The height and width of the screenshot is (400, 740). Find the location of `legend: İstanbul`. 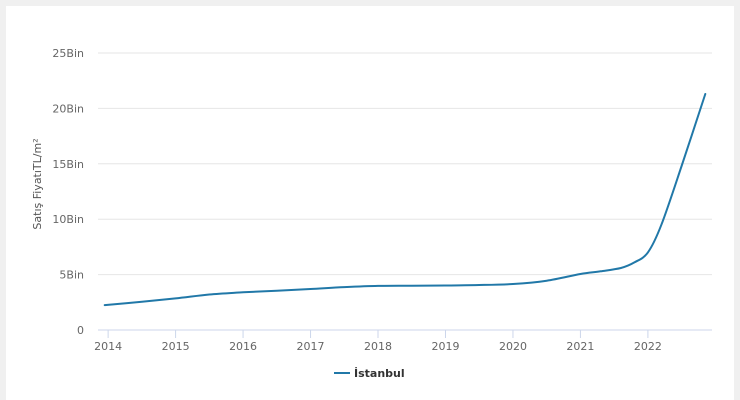

legend: İstanbul is located at coordinates (369, 373).